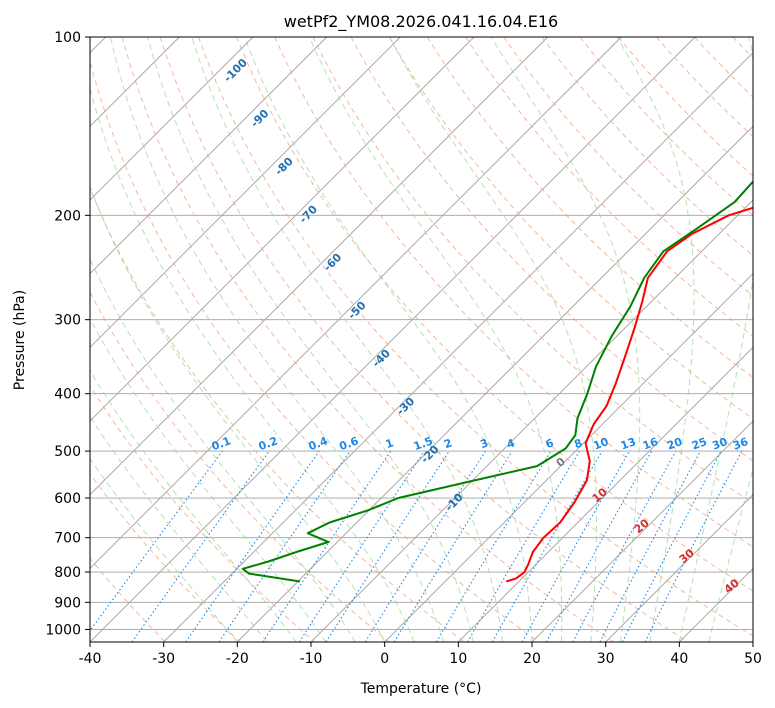 This screenshot has height=708, width=775. Describe the element at coordinates (318, 443) in the screenshot. I see `mixing-ratio-label: 0.4` at that location.